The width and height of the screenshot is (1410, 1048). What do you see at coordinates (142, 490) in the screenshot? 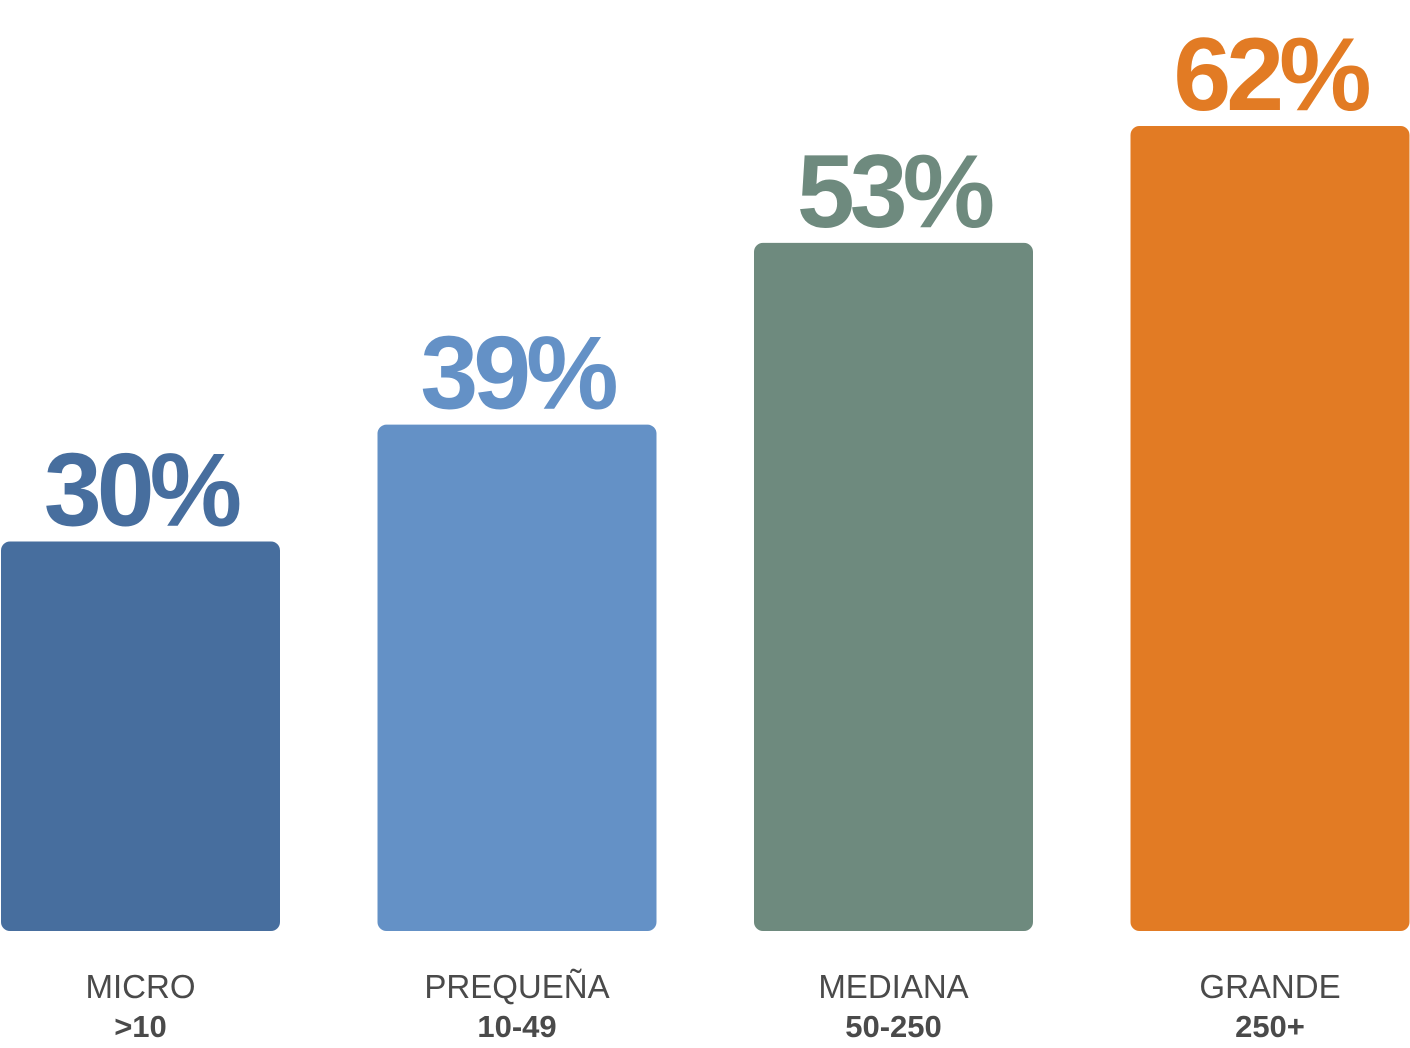
I see `data-label: 30%` at bounding box center [142, 490].